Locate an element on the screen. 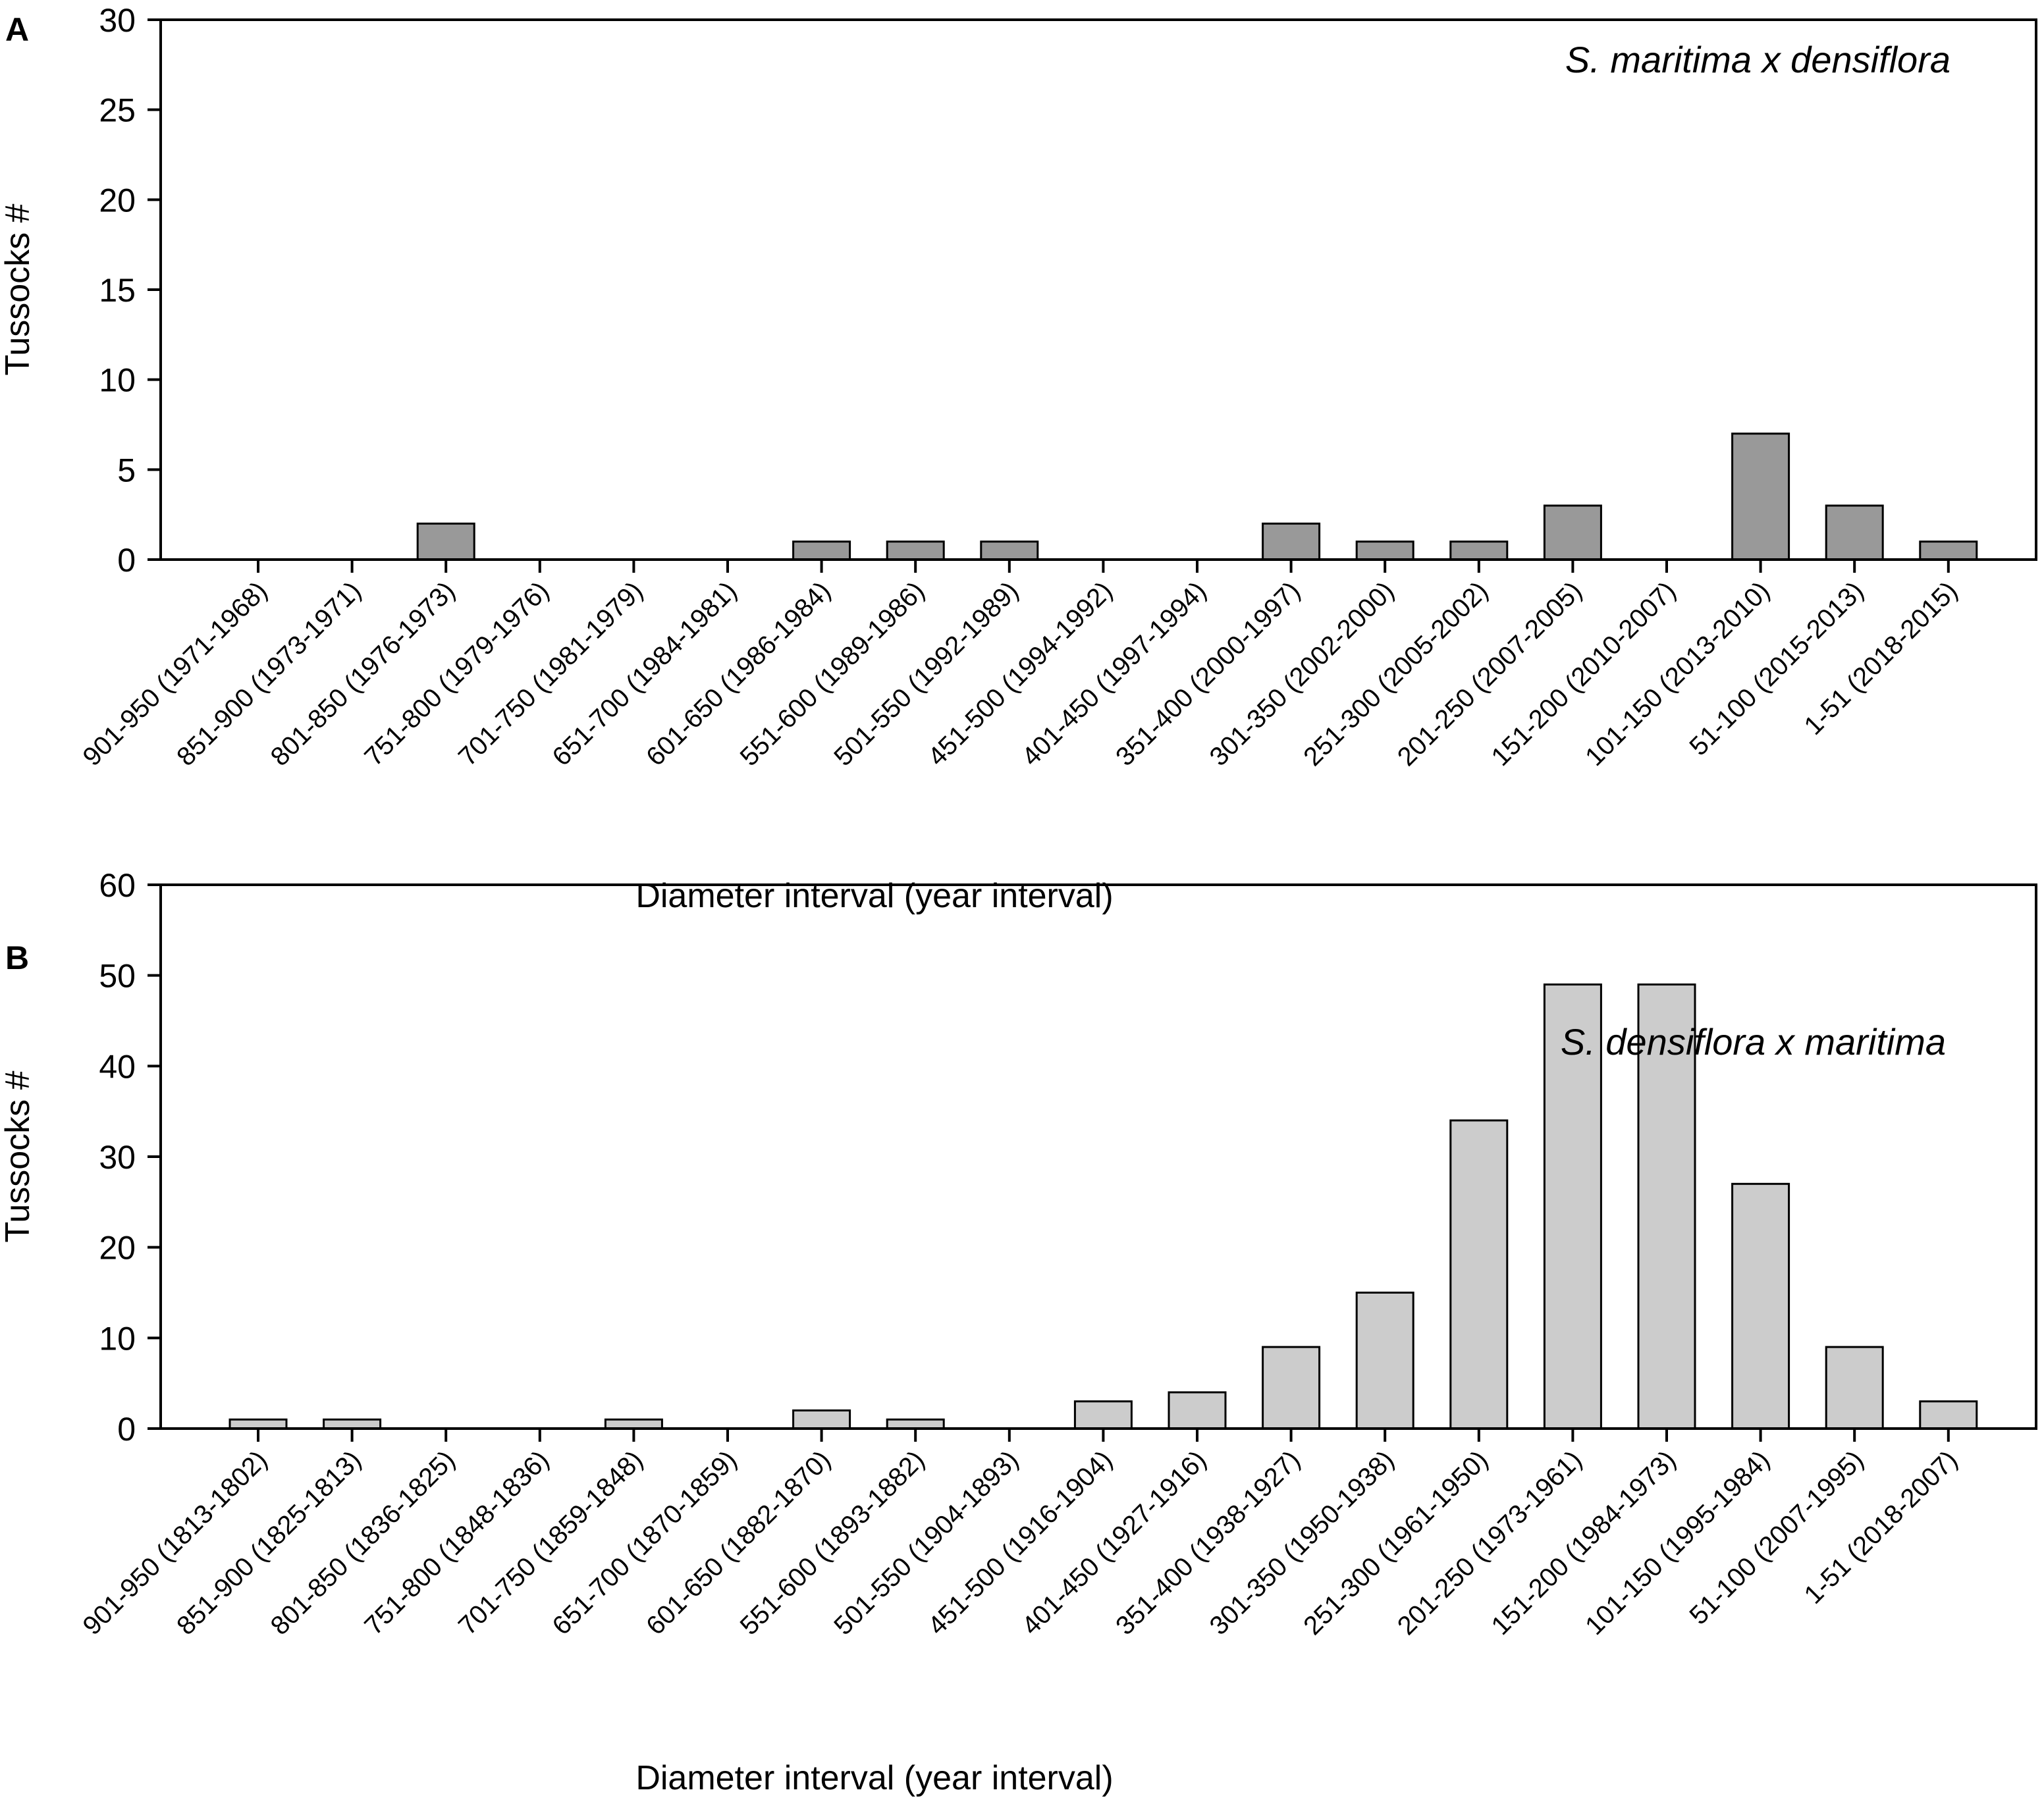 This screenshot has width=2044, height=1815. panel-b-y-tick-label: 10 is located at coordinates (117, 1339).